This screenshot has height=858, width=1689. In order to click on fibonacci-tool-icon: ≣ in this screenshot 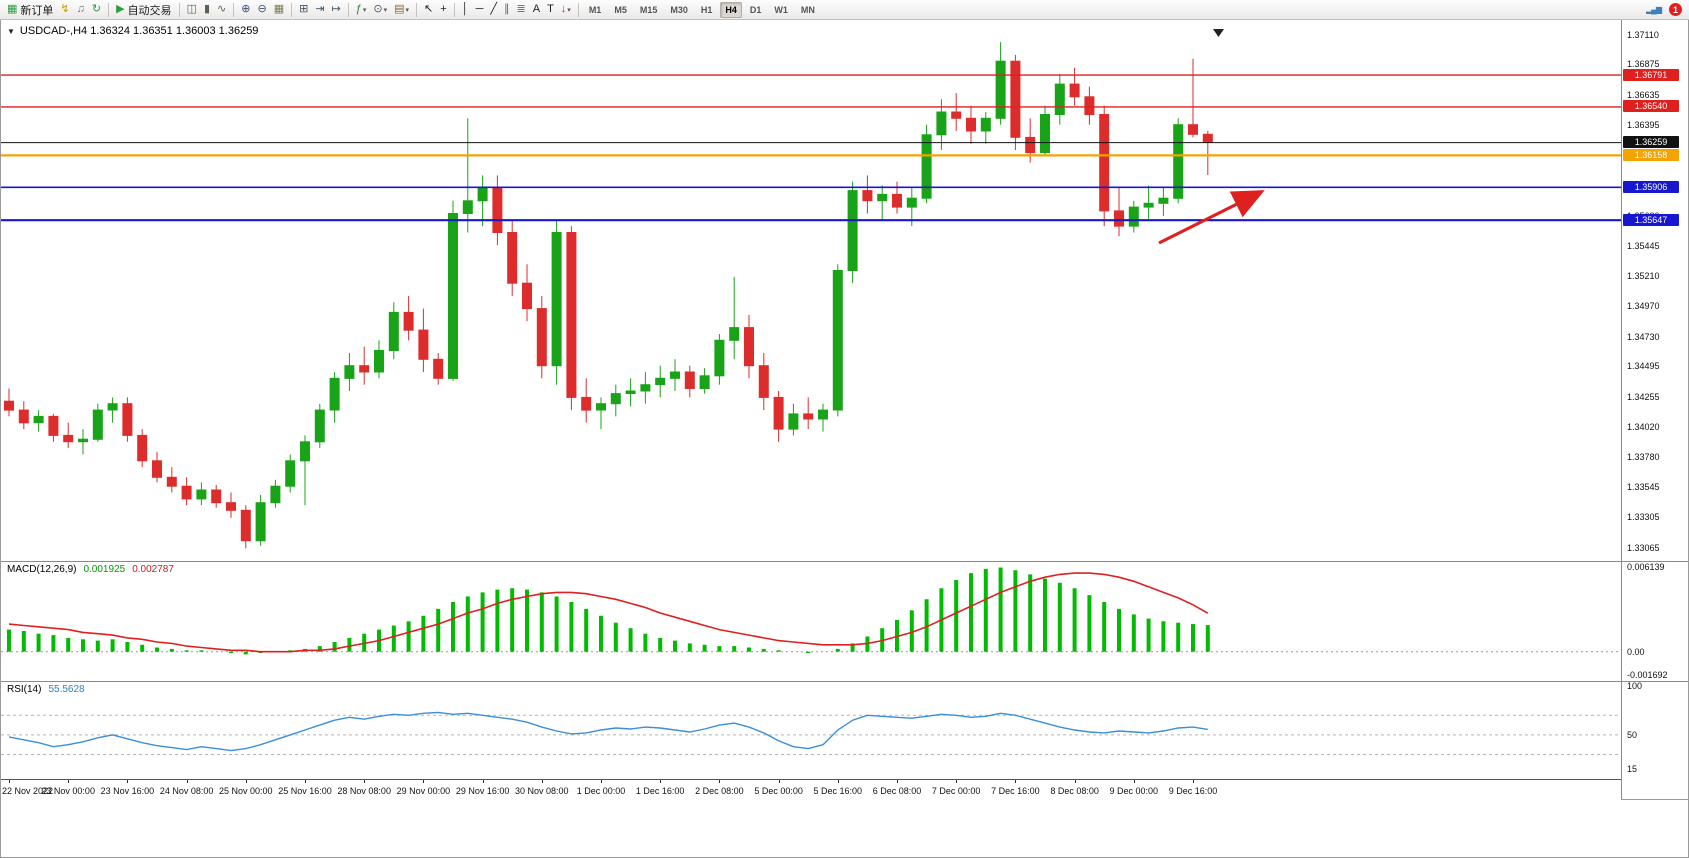, I will do `click(521, 9)`.